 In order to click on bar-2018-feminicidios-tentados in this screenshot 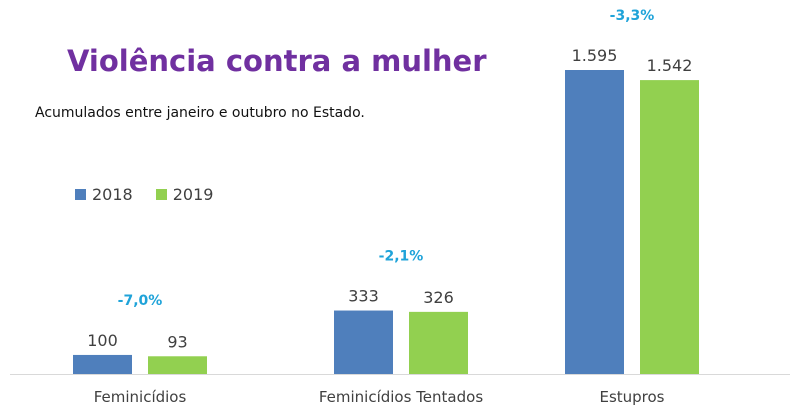, I will do `click(363, 342)`.